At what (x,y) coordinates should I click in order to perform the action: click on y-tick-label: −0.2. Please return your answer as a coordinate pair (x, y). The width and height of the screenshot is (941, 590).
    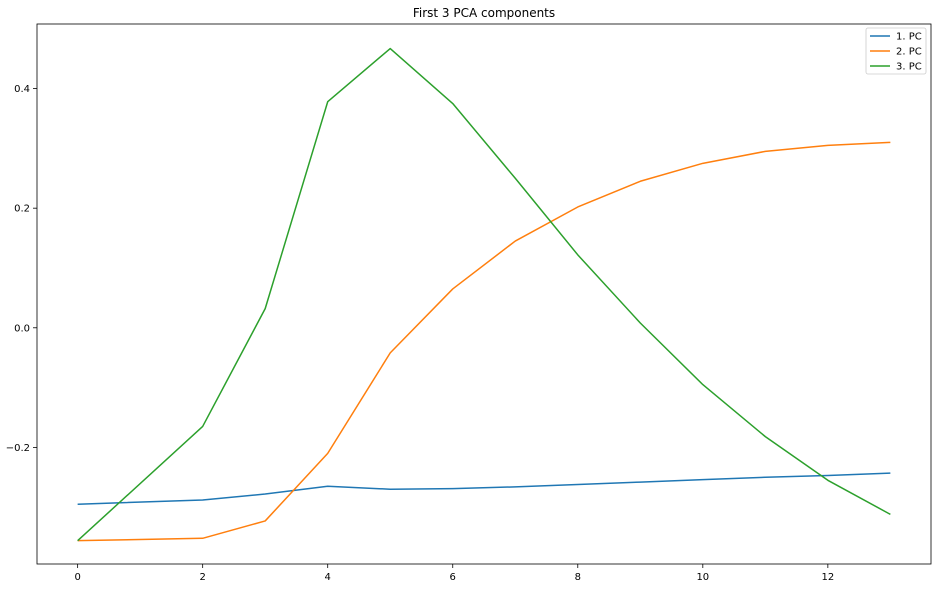
    Looking at the image, I should click on (18, 448).